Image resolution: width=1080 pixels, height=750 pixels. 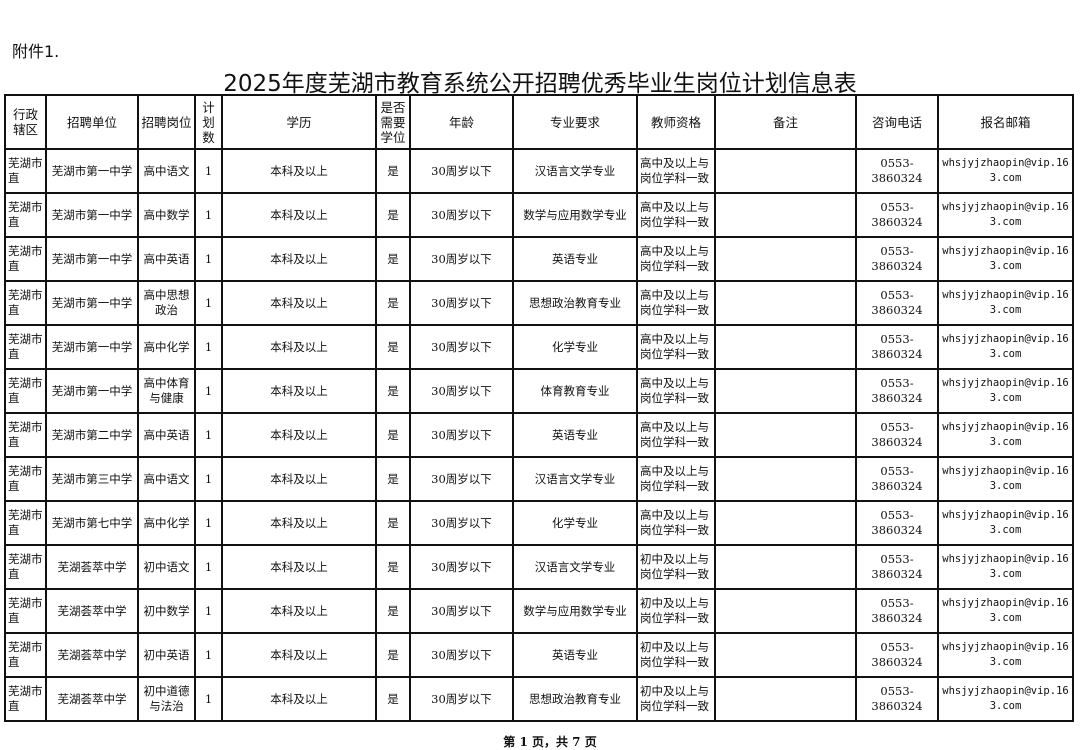 What do you see at coordinates (575, 391) in the screenshot?
I see `table-cell: 体育教育专业` at bounding box center [575, 391].